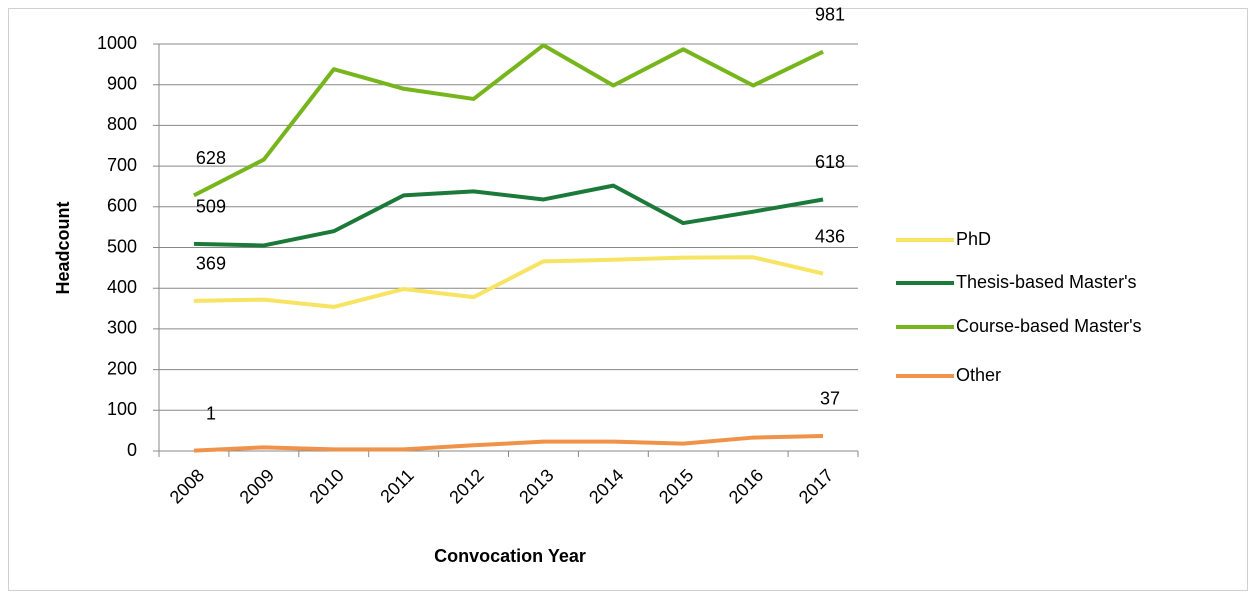  What do you see at coordinates (122, 368) in the screenshot?
I see `y-tick-label: 200` at bounding box center [122, 368].